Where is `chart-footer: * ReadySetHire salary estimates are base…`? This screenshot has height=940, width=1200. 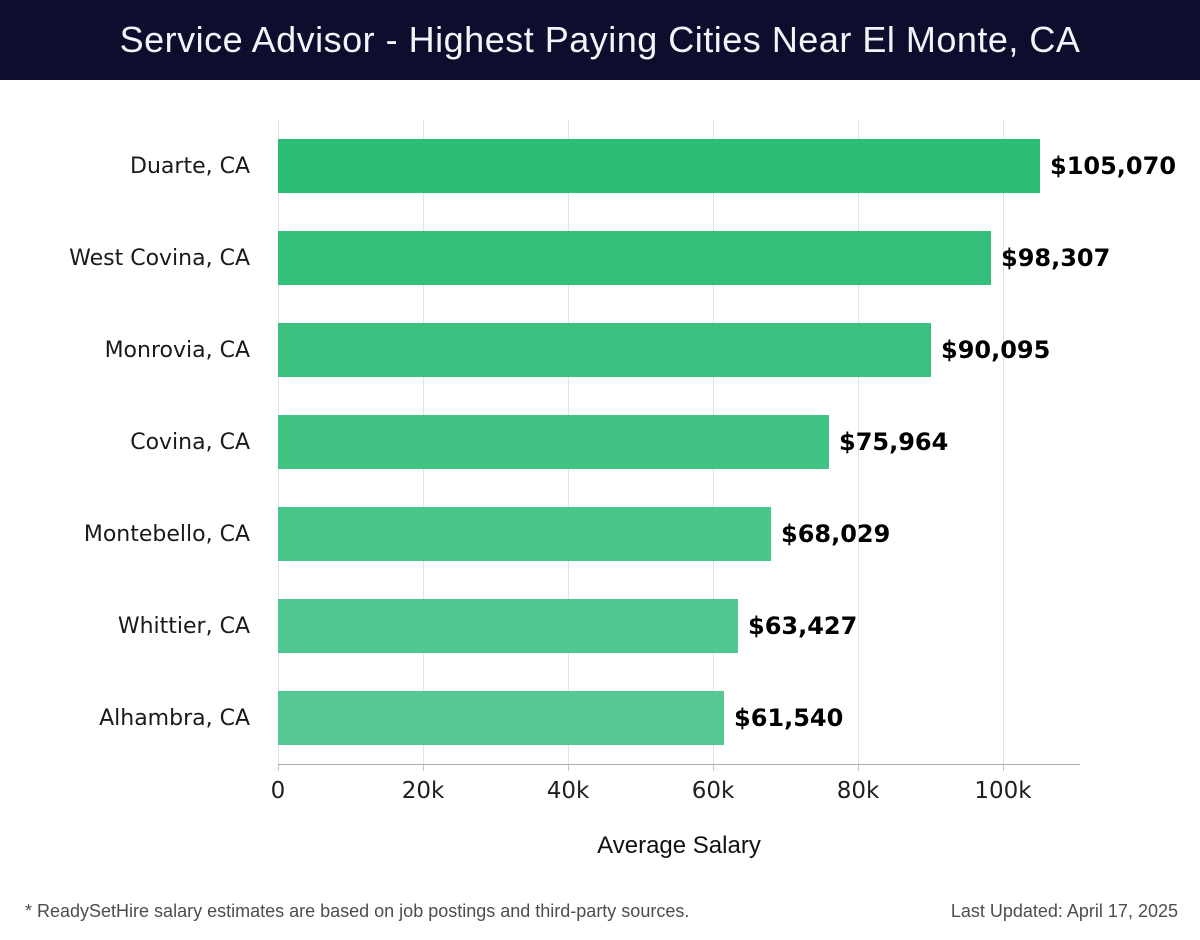 chart-footer: * ReadySetHire salary estimates are base… is located at coordinates (601, 911).